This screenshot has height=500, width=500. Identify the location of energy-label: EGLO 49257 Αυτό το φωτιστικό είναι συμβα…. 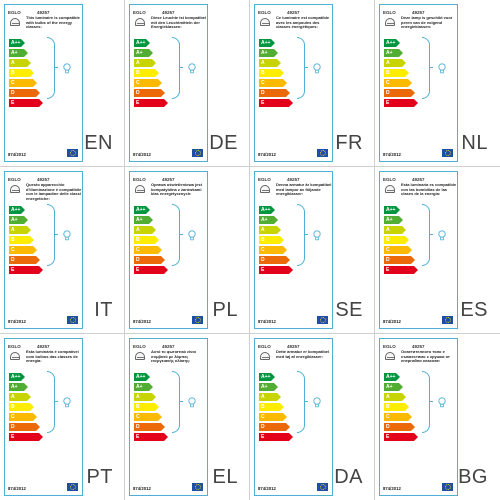
(168, 417).